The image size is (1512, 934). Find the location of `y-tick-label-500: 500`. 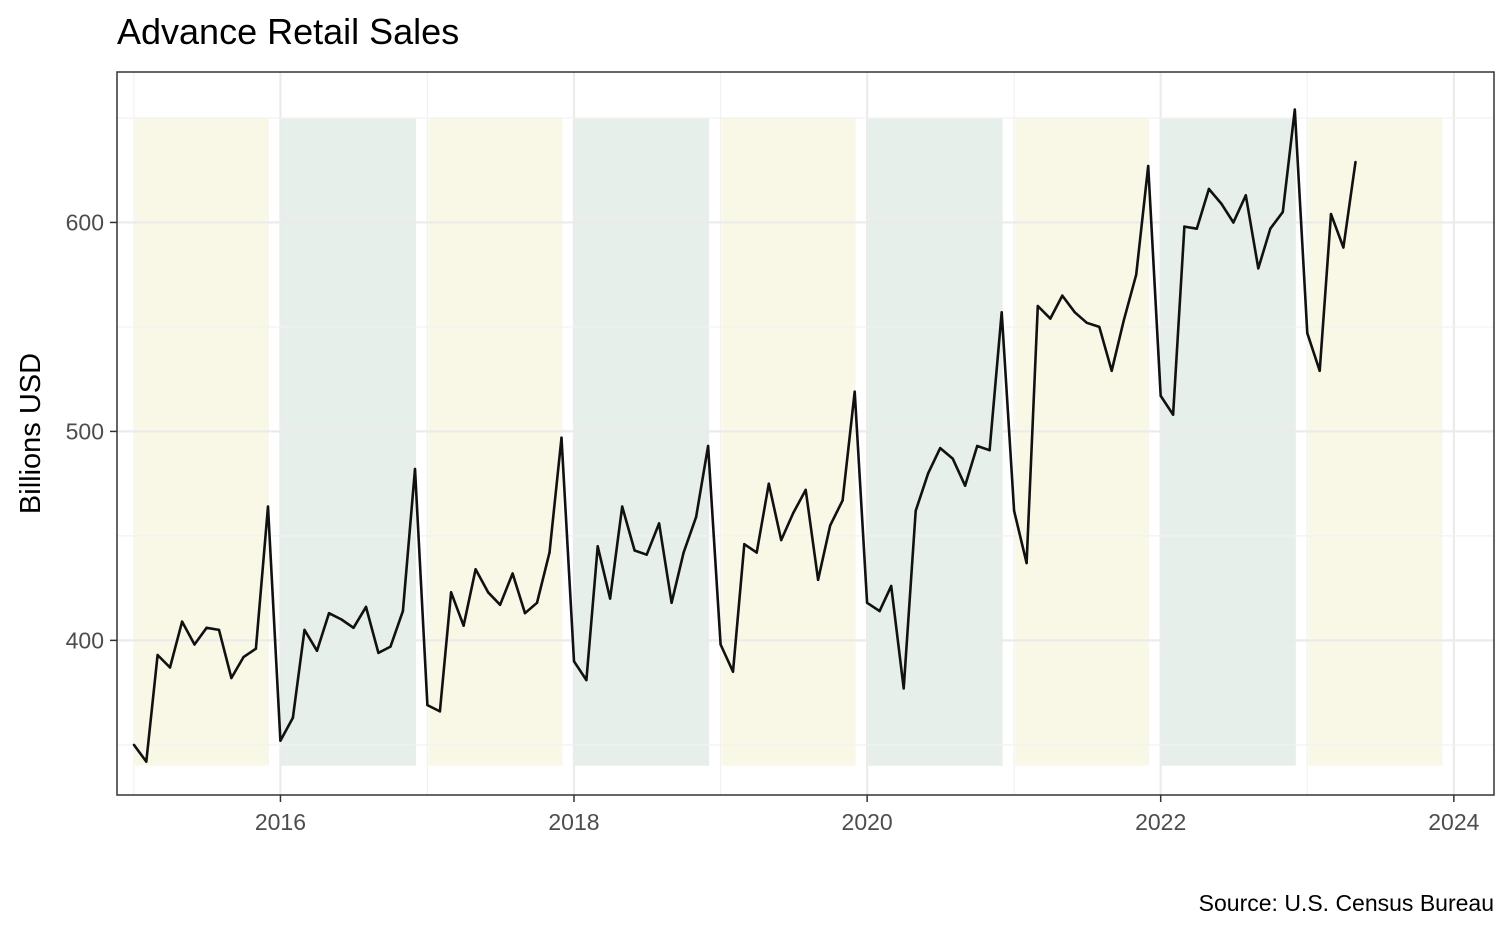

y-tick-label-500: 500 is located at coordinates (85, 431).